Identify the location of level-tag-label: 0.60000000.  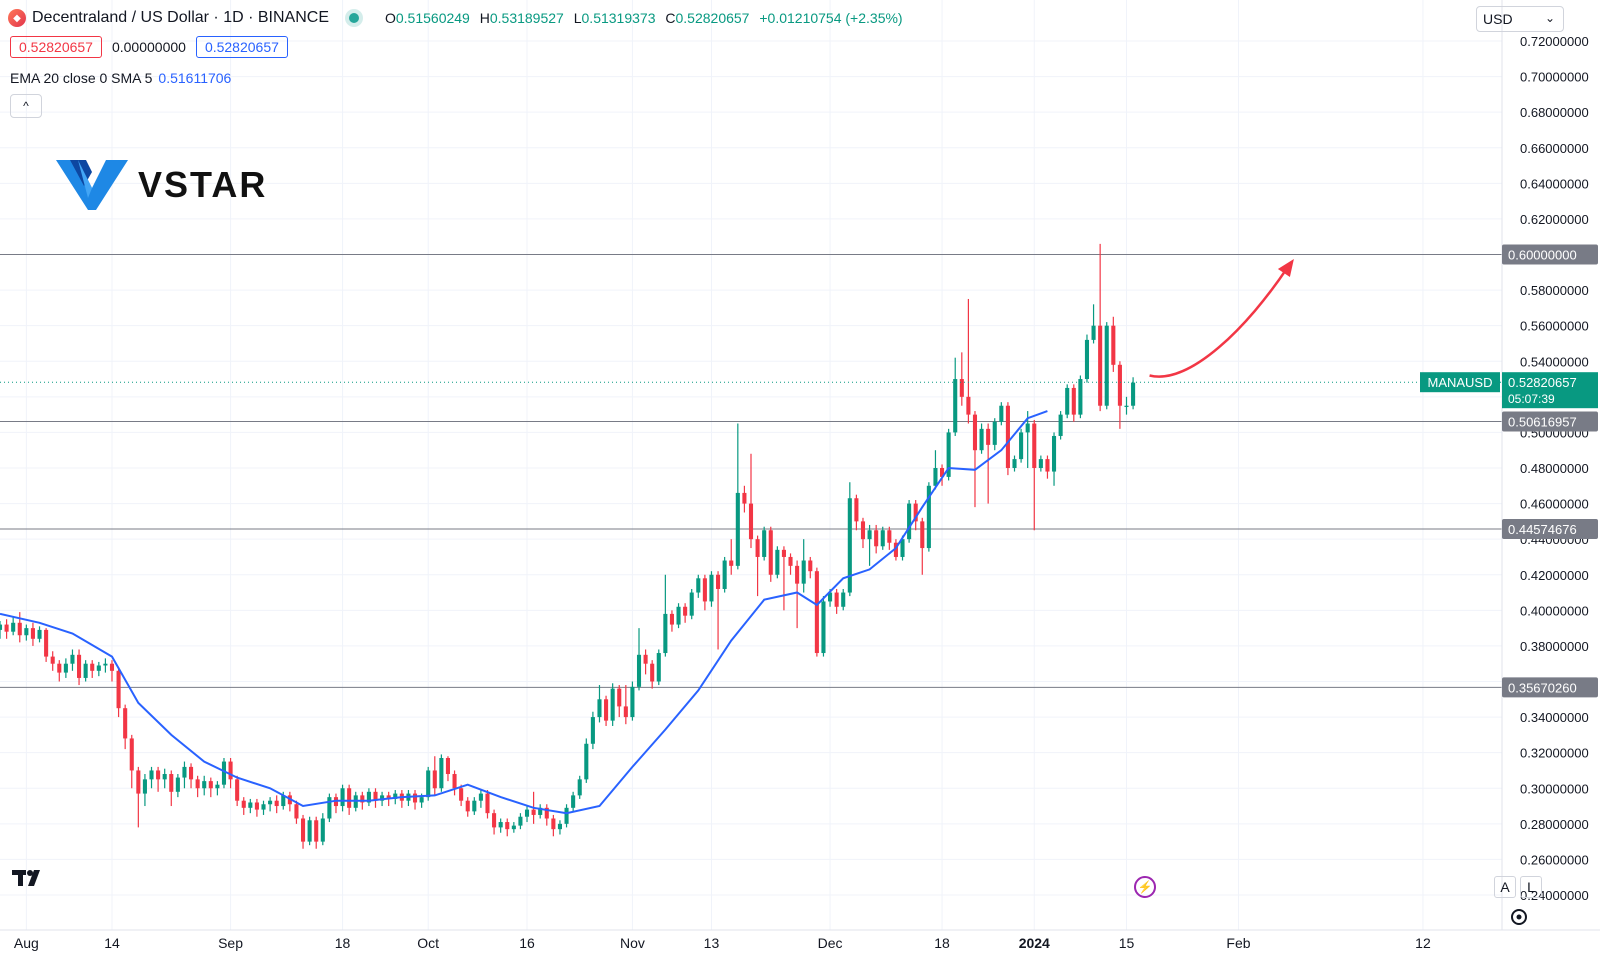
(1542, 255).